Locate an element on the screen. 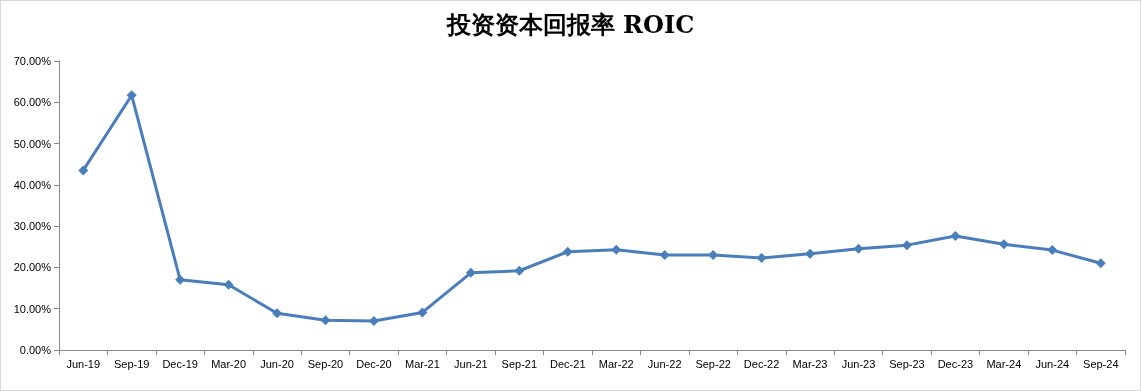  x-tick-label: Sep-21 is located at coordinates (519, 363).